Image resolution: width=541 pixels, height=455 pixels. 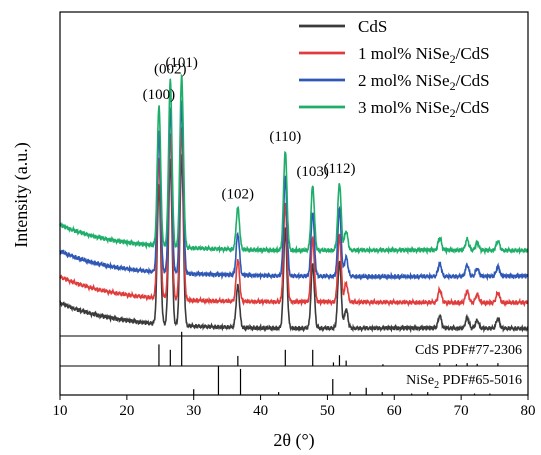 What do you see at coordinates (327, 411) in the screenshot?
I see `x-tick-label-5: 50` at bounding box center [327, 411].